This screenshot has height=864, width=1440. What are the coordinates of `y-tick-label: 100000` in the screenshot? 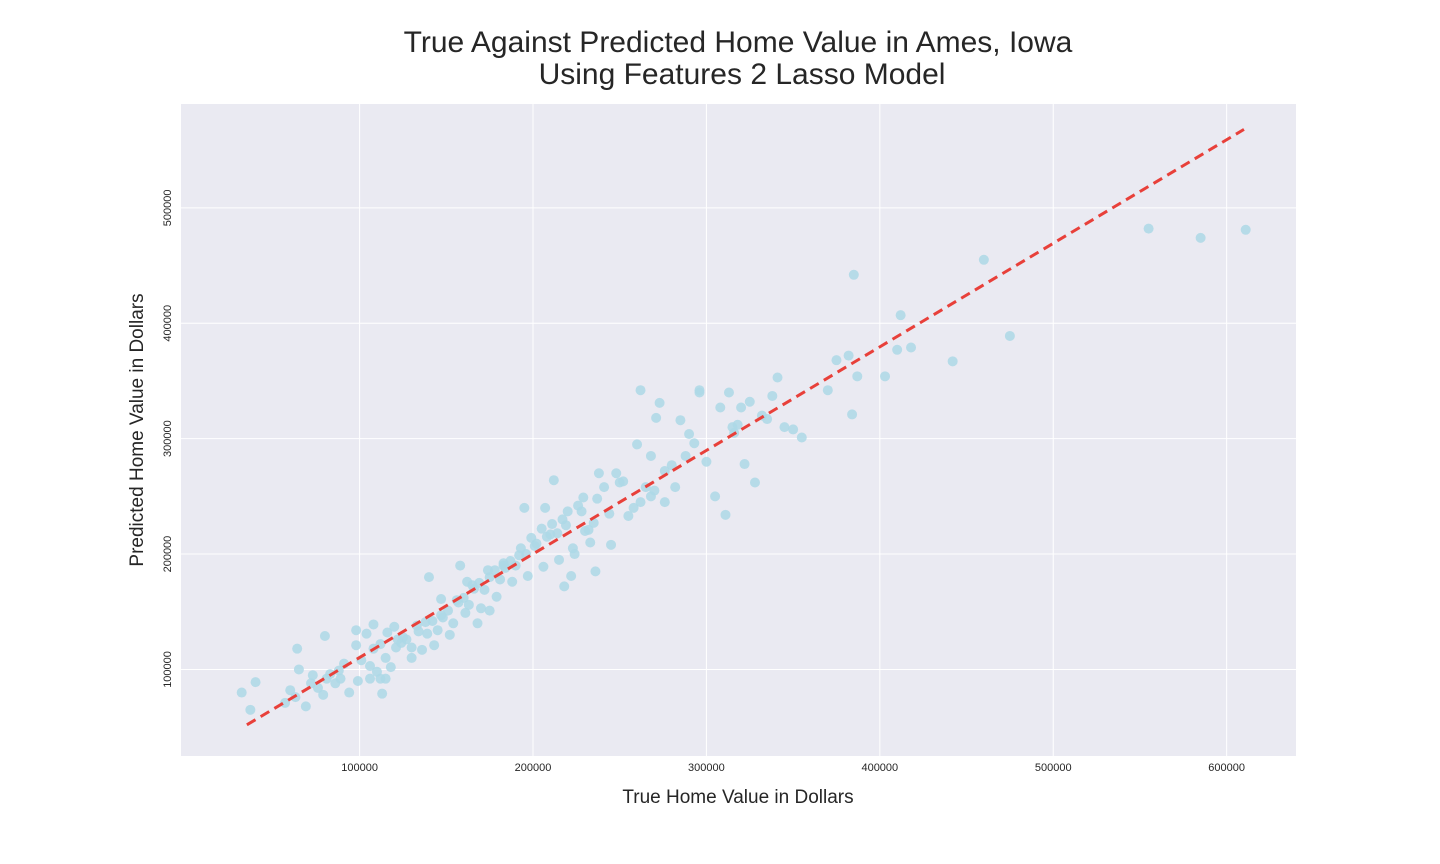 It's located at (168, 669).